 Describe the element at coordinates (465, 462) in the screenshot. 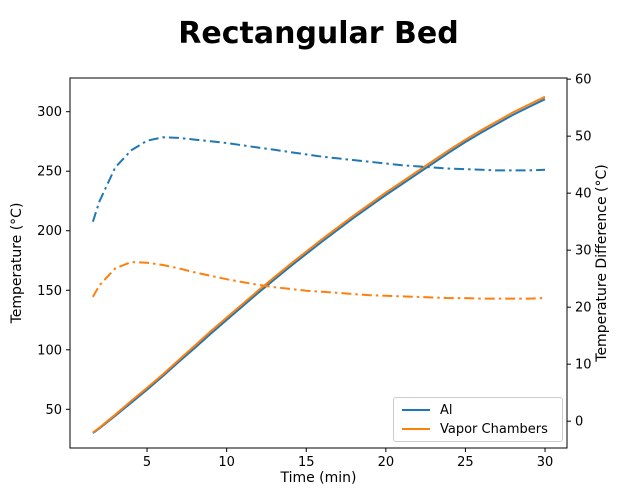

I see `x-tick-label: 25` at that location.